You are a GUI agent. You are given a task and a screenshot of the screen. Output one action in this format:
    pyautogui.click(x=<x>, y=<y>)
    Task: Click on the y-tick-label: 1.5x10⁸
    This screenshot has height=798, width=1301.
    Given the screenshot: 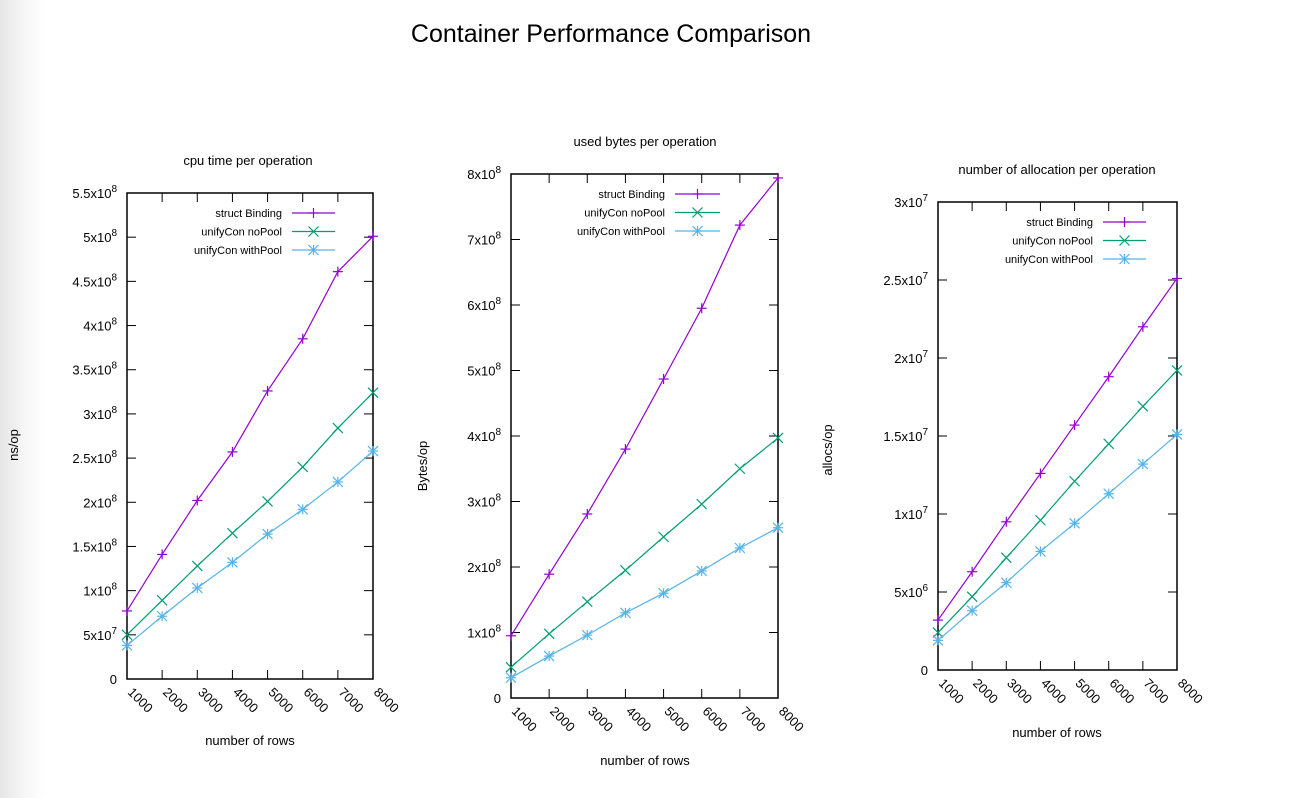 What is the action you would take?
    pyautogui.click(x=94, y=545)
    